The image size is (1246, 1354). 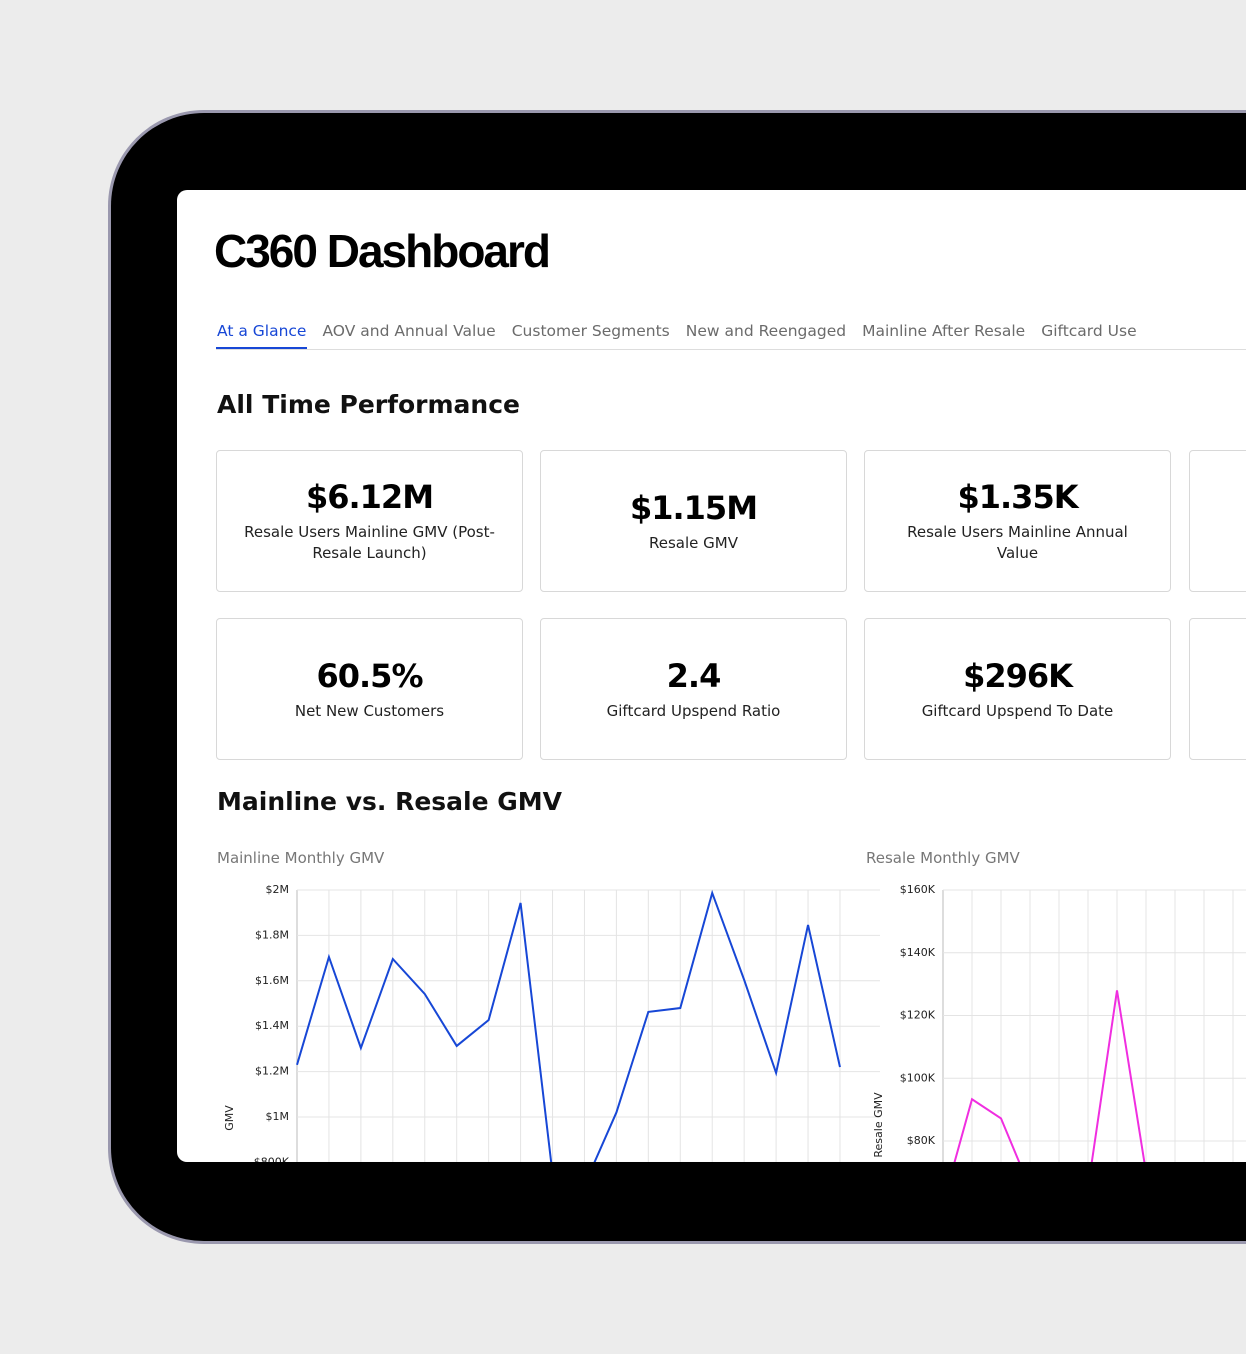 I want to click on kpi-label: Giftcard Upspend To Date, so click(x=1017, y=710).